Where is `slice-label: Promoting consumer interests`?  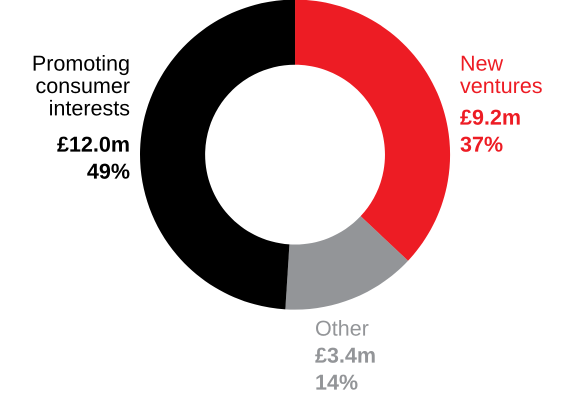 slice-label: Promoting consumer interests is located at coordinates (82, 85).